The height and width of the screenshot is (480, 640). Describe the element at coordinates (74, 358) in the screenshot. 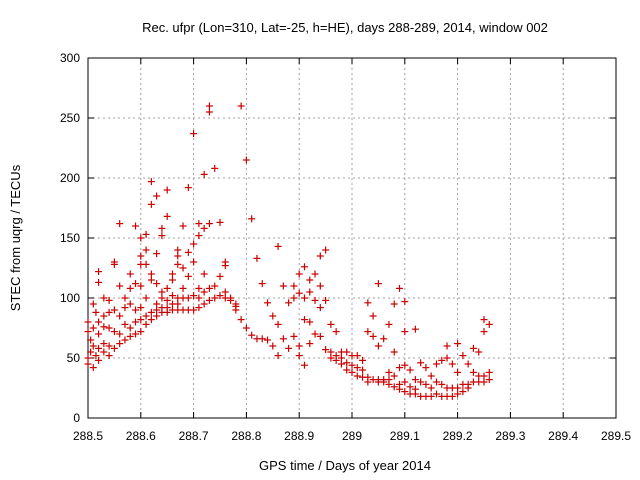

I see `y-tick-label: 50` at that location.